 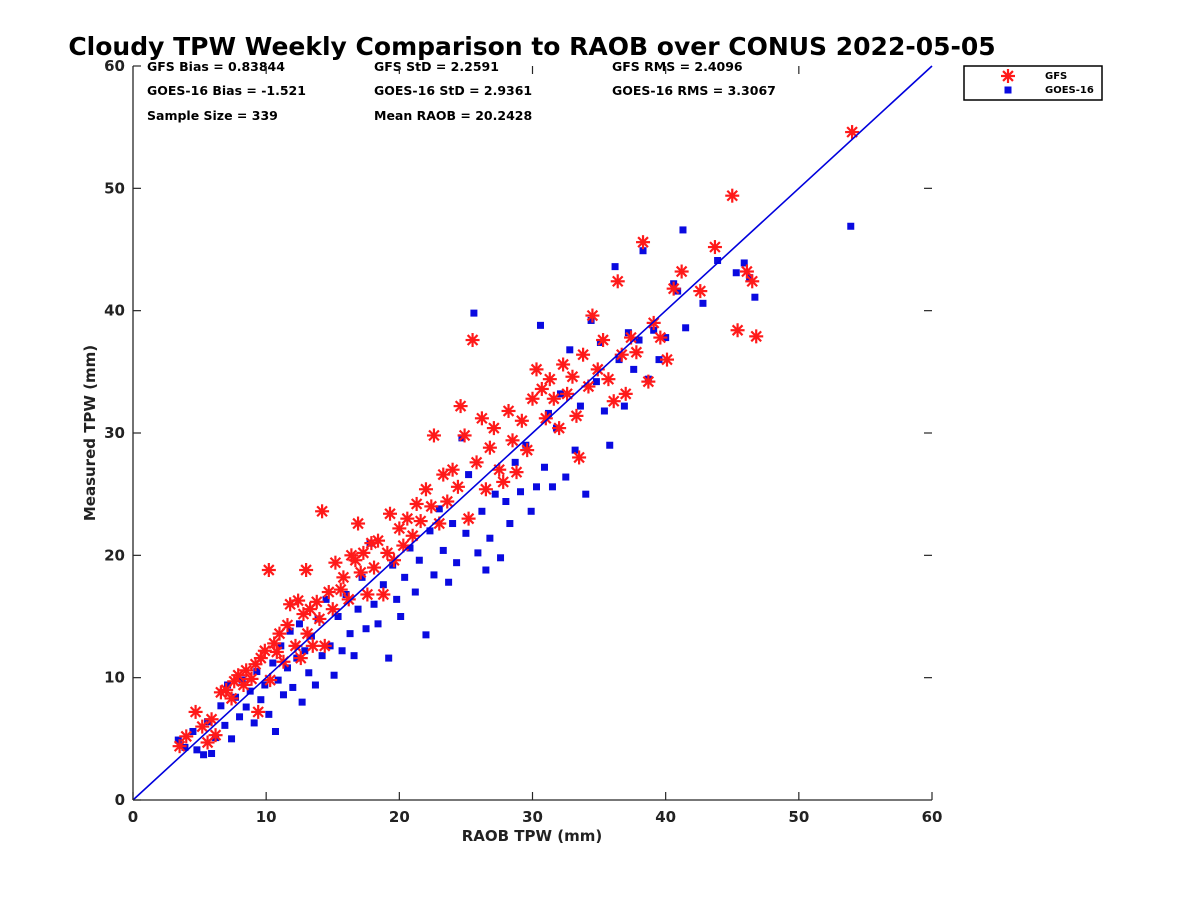 I want to click on stat-sample-size: Sample Size = 339, so click(x=212, y=115).